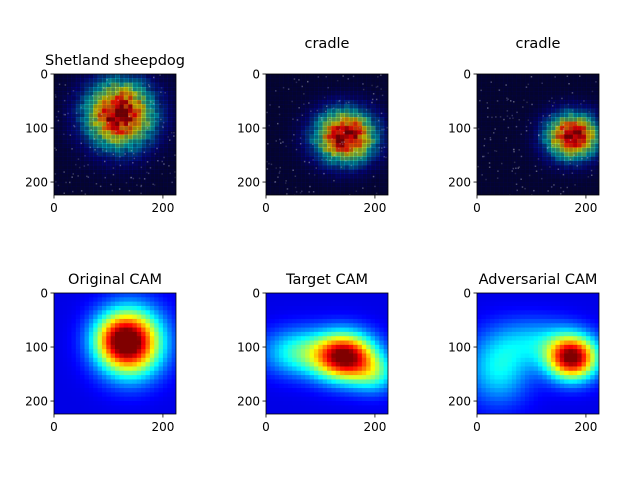 The width and height of the screenshot is (640, 480). What do you see at coordinates (459, 128) in the screenshot?
I see `y-tick-label: 100` at bounding box center [459, 128].